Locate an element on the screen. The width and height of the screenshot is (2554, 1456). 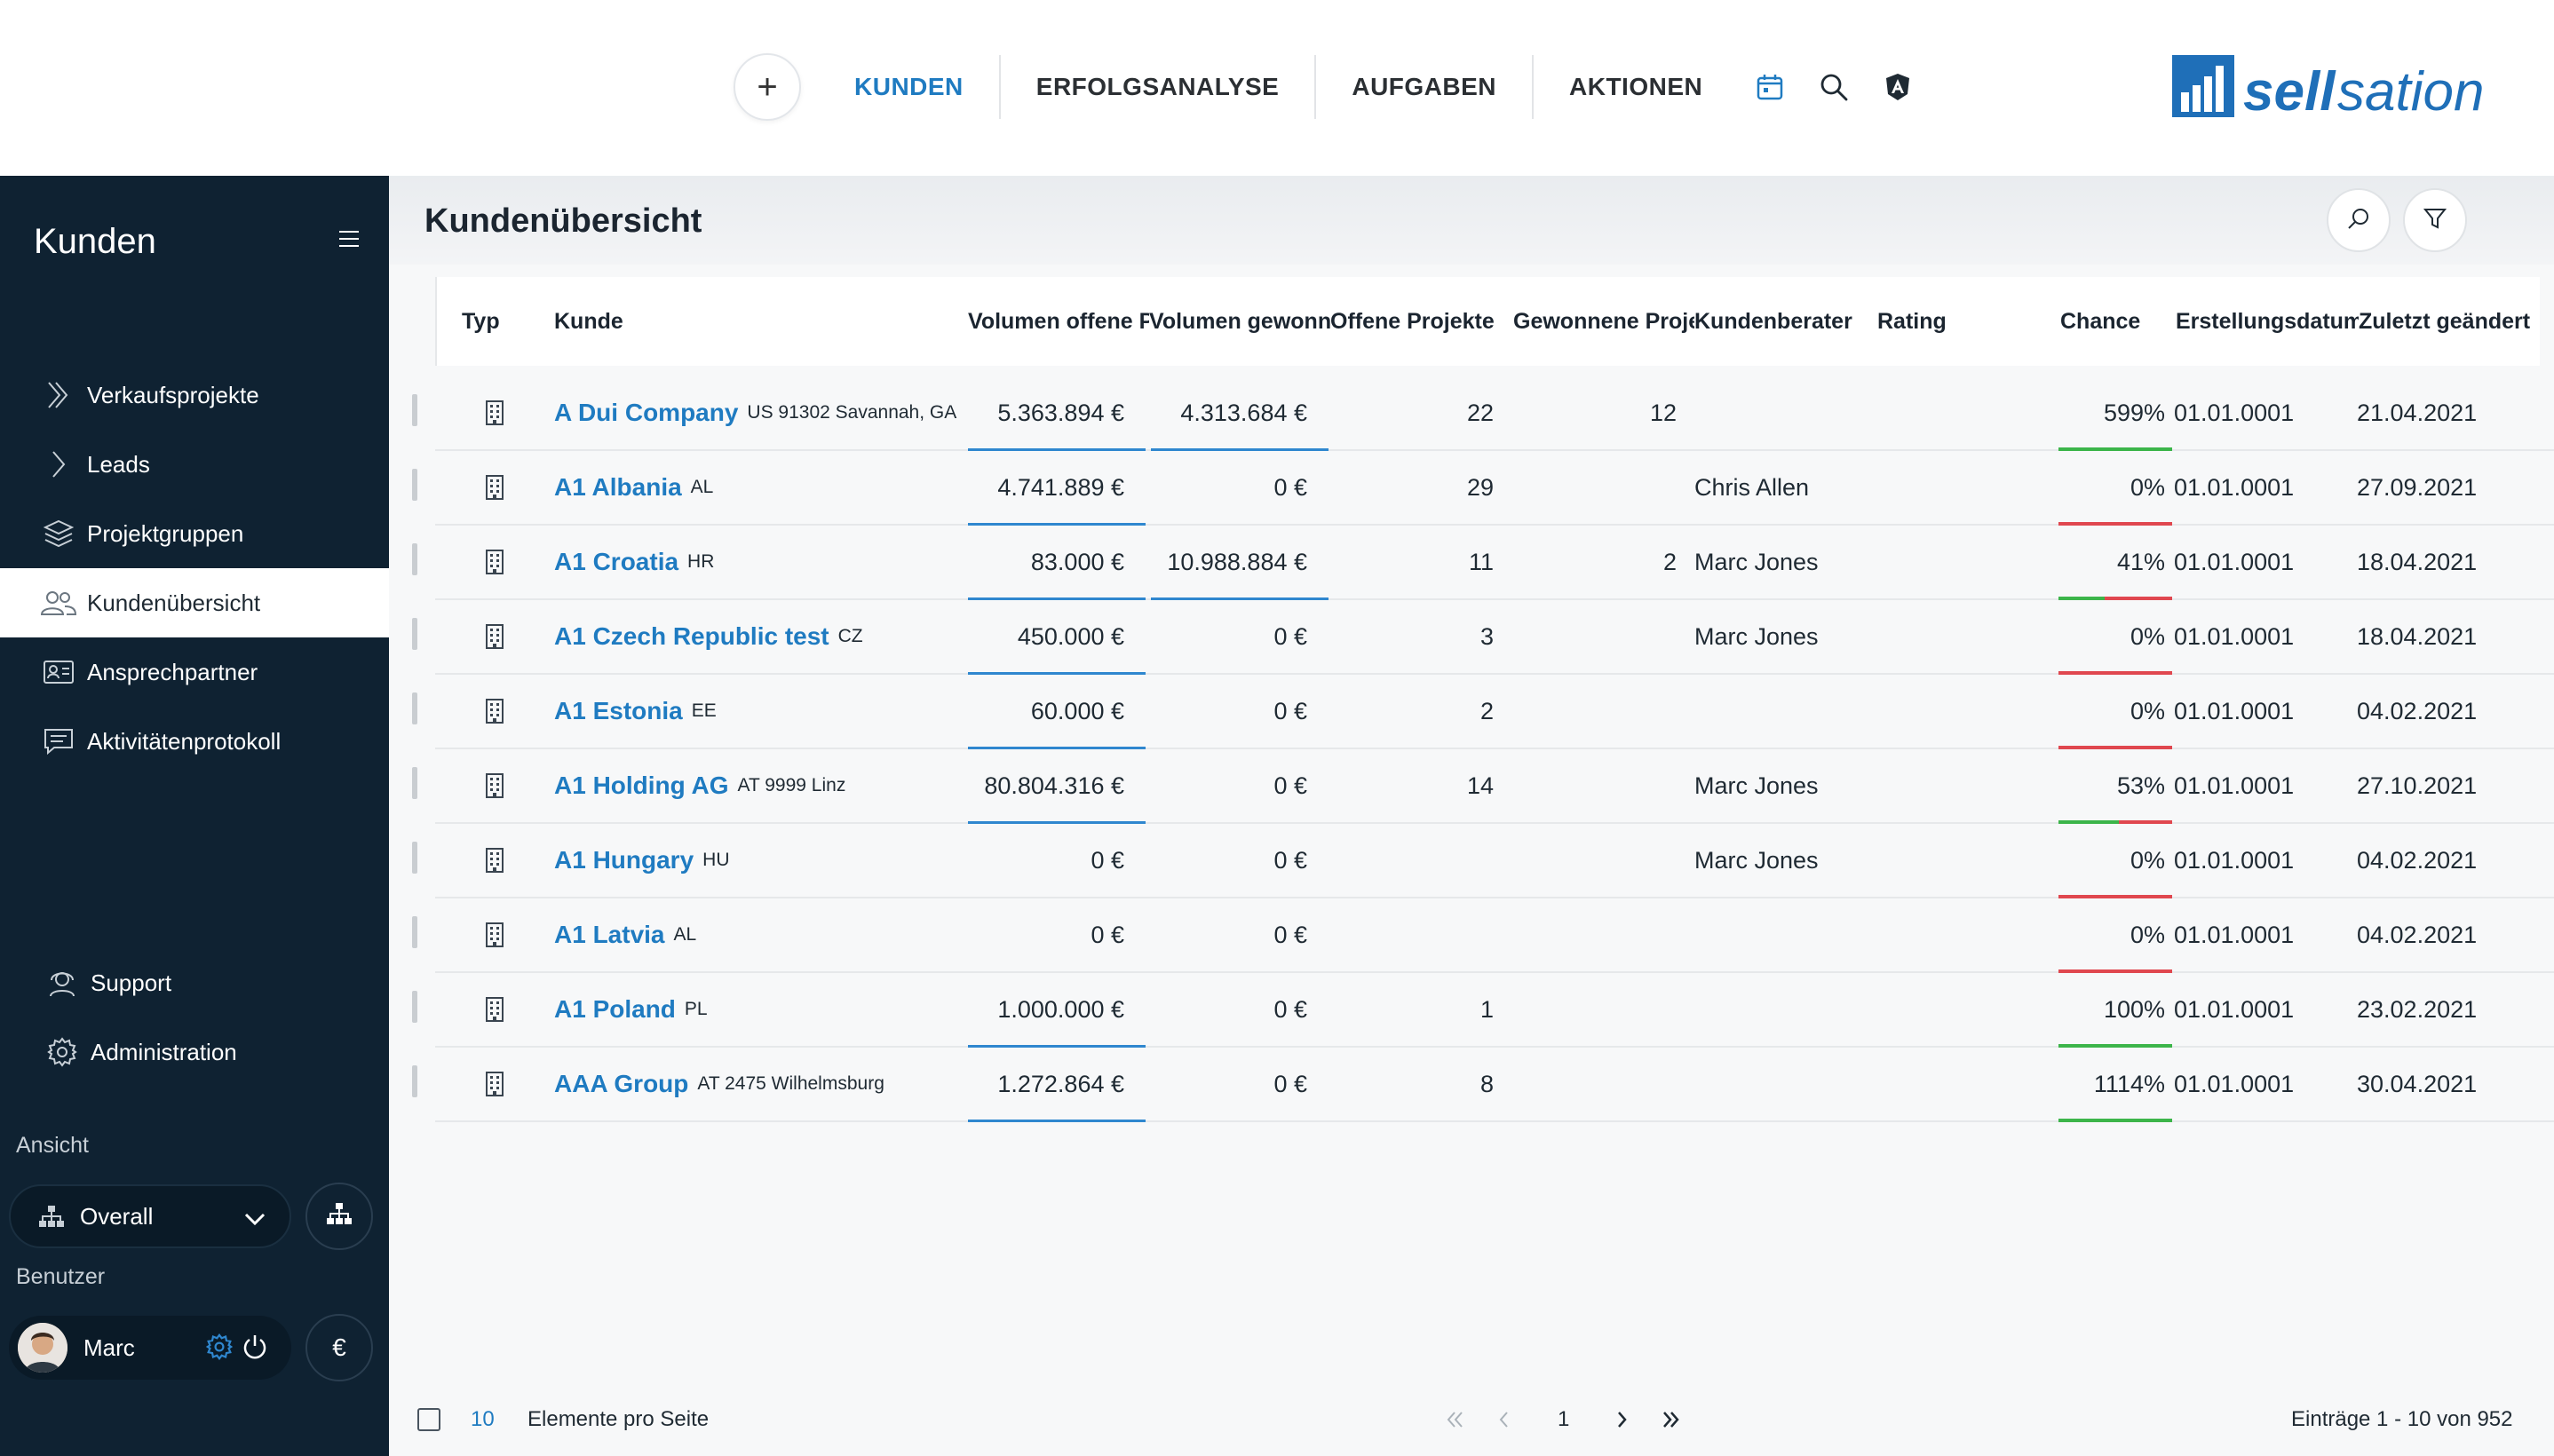
customer-link: A1 Estonia is located at coordinates (619, 710).